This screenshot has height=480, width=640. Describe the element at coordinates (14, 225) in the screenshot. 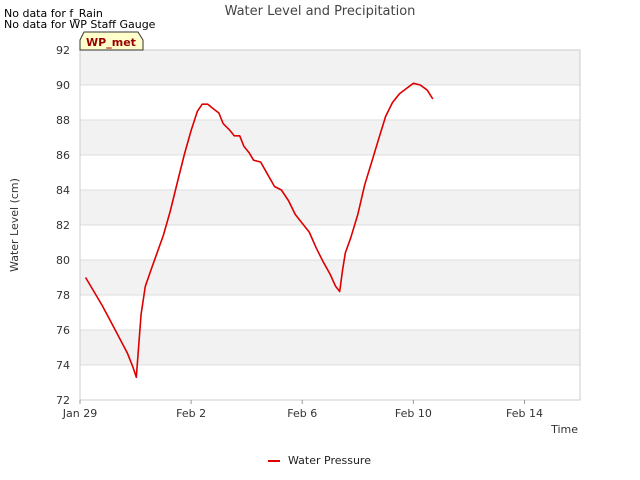

I see `y-axis-label: Water Level (cm)` at that location.